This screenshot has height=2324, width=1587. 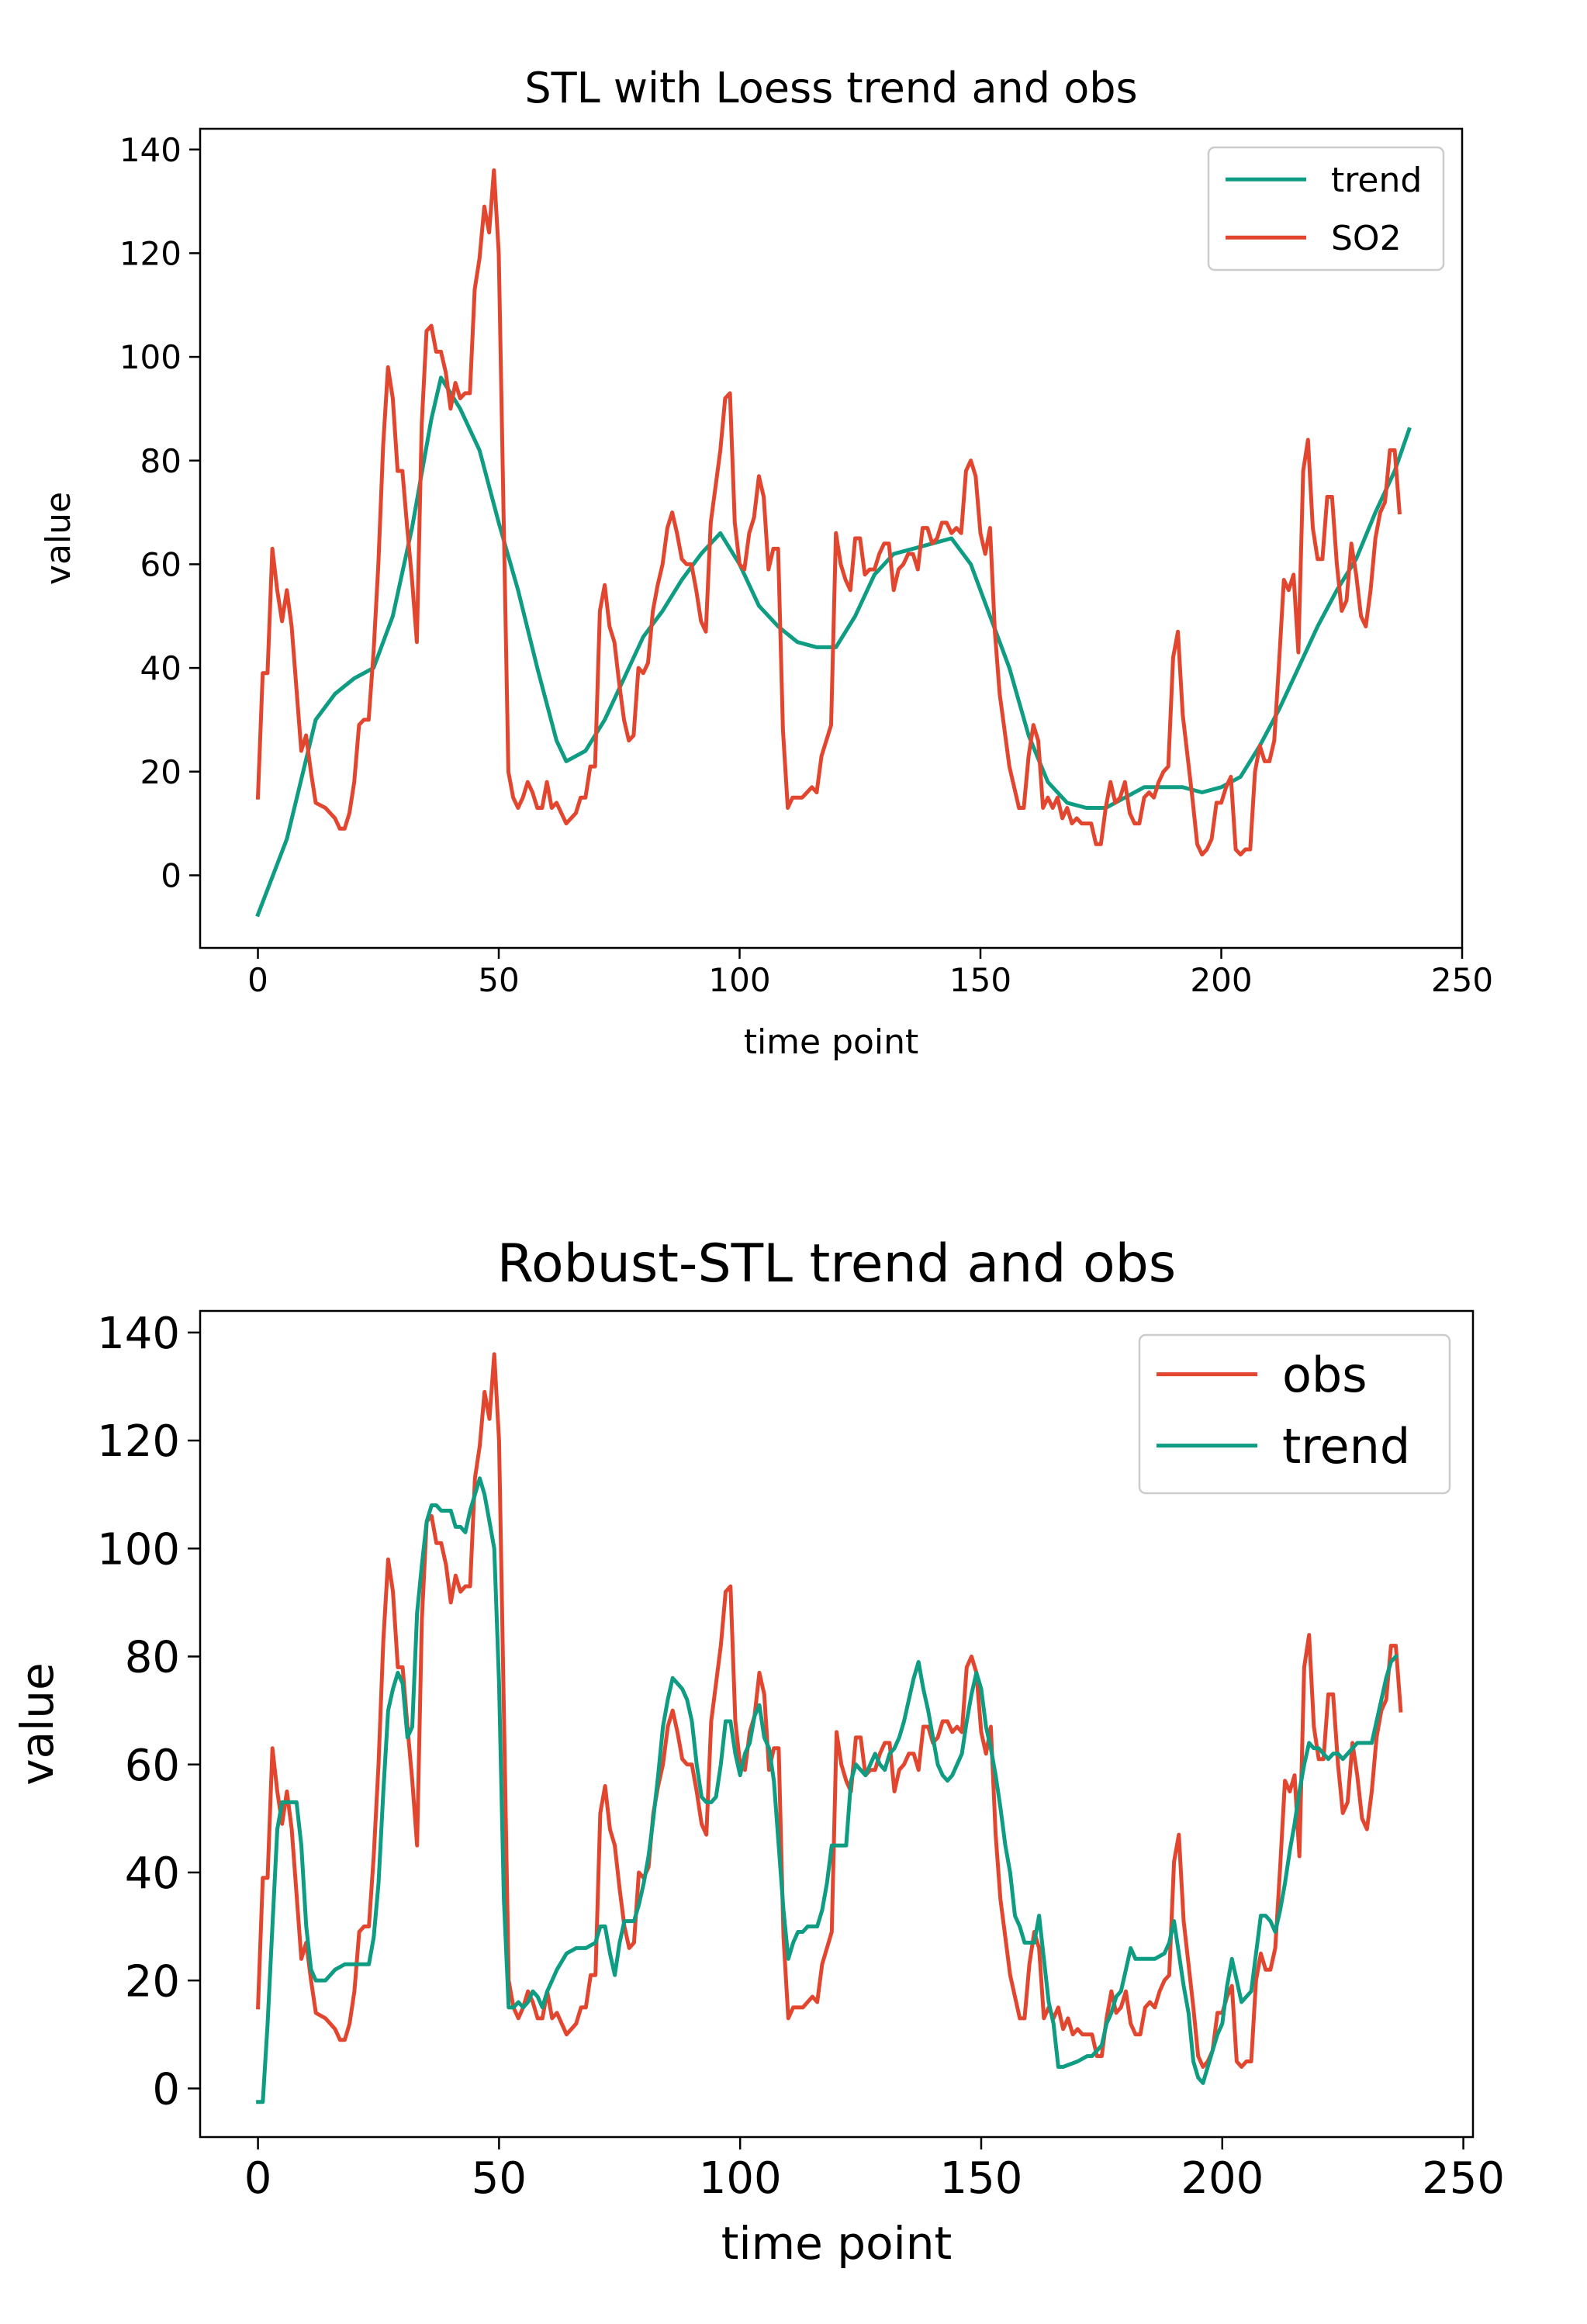 What do you see at coordinates (1367, 238) in the screenshot?
I see `legend-label-so2: SO2` at bounding box center [1367, 238].